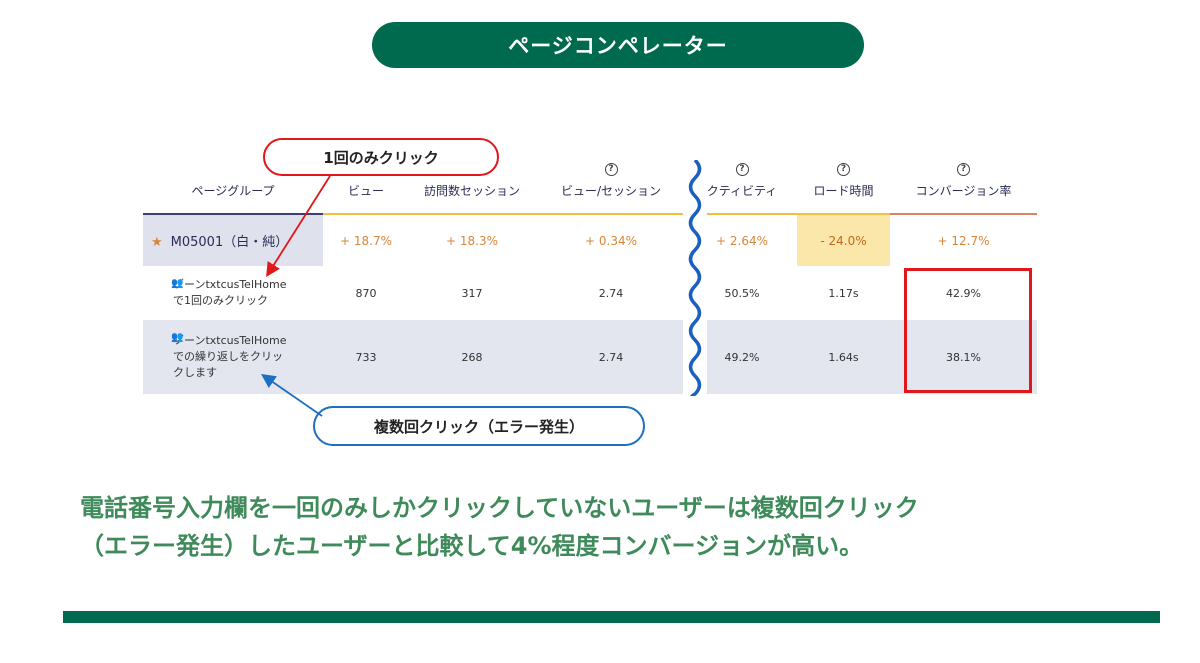  Describe the element at coordinates (366, 357) in the screenshot. I see `table-cell: 733` at that location.